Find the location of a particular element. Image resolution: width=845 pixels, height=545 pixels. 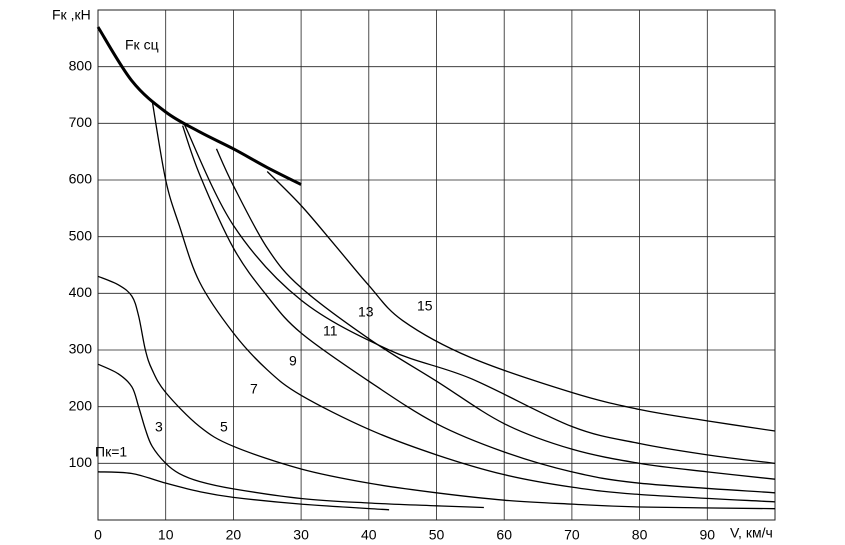

x-tick-label: 40 is located at coordinates (369, 535).